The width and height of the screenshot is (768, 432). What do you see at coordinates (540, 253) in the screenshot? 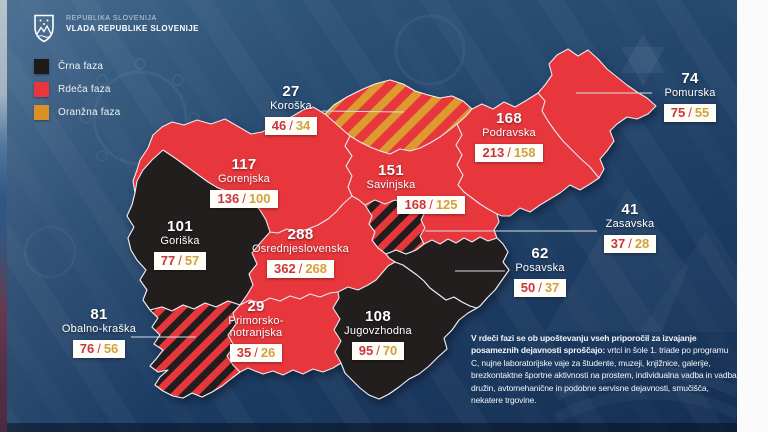
I see `region-total: 62` at bounding box center [540, 253].